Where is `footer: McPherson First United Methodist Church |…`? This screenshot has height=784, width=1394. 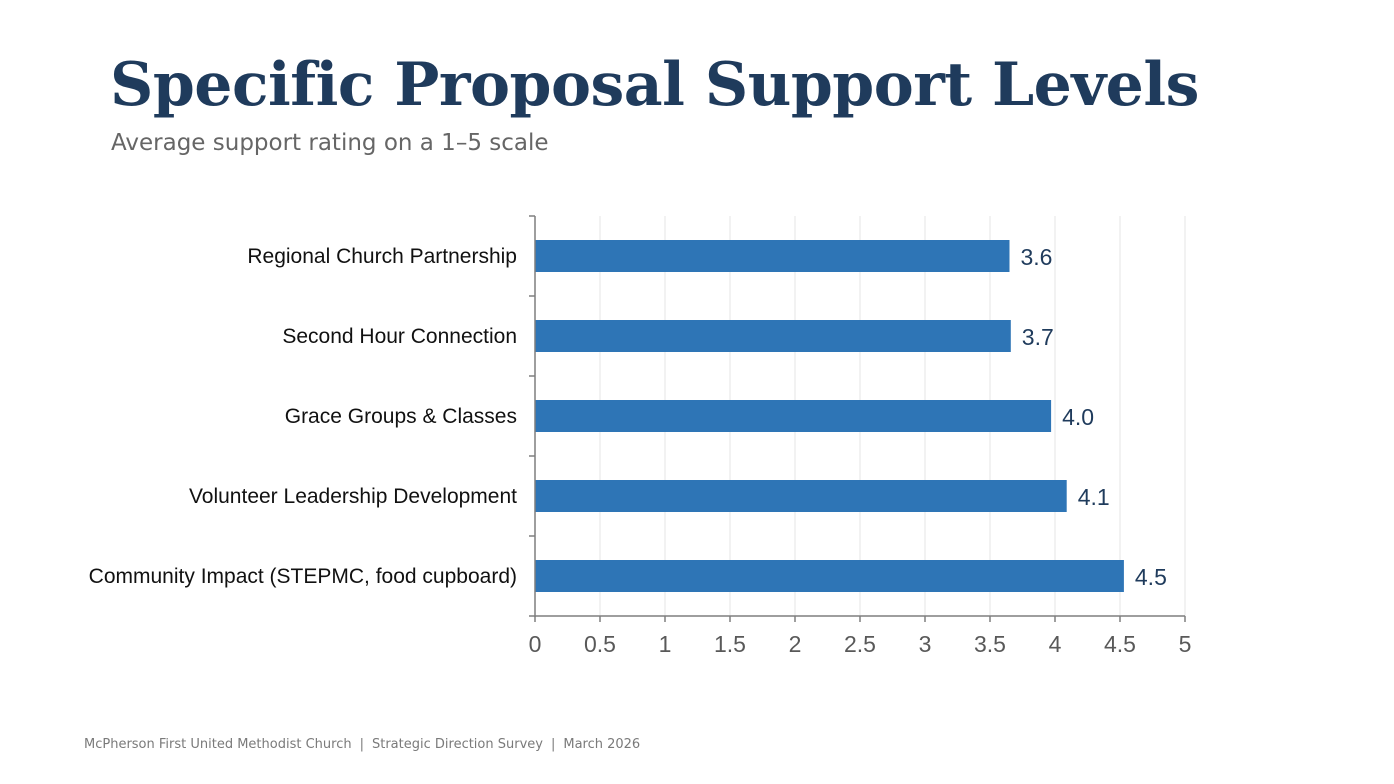 footer: McPherson First United Methodist Church |… is located at coordinates (362, 744).